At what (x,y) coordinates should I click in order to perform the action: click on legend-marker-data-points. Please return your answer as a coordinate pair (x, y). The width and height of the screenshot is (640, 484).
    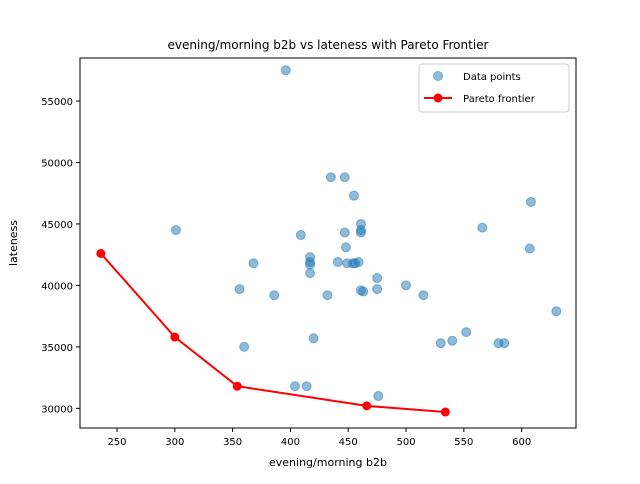
    Looking at the image, I should click on (438, 76).